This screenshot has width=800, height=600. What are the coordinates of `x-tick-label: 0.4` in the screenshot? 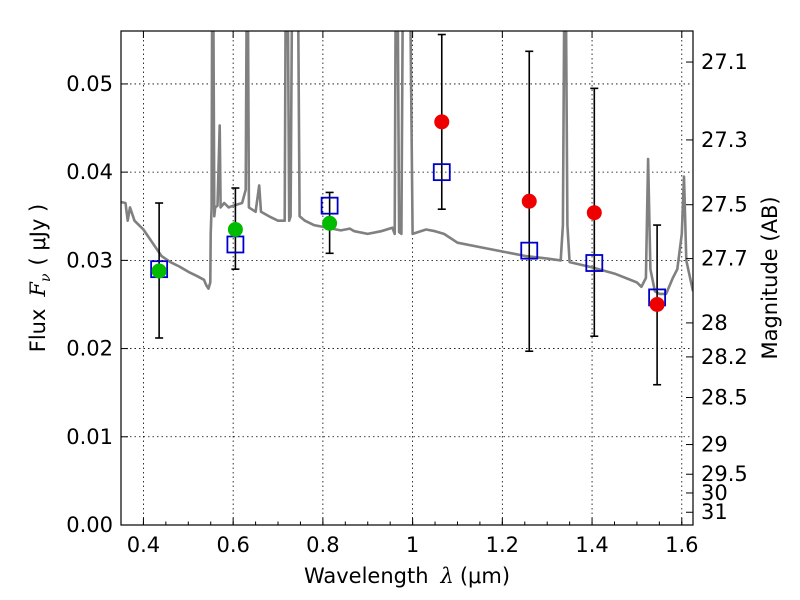 It's located at (143, 545).